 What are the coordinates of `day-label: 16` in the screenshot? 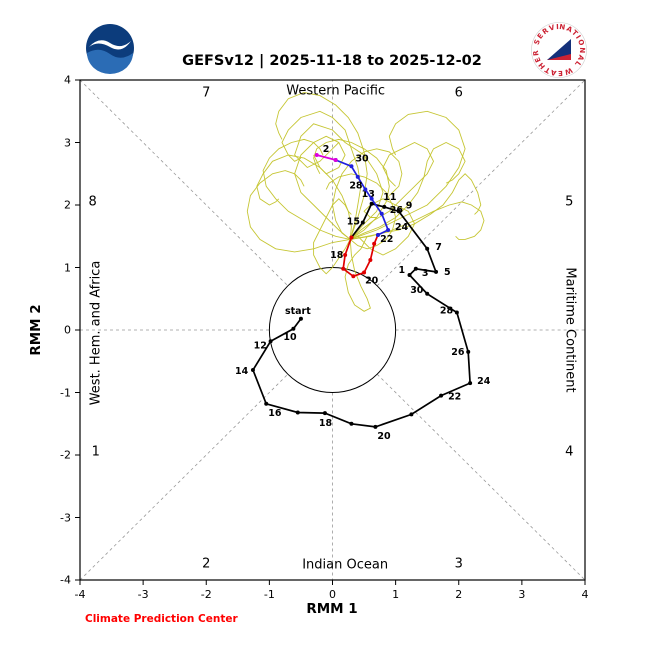 It's located at (275, 413).